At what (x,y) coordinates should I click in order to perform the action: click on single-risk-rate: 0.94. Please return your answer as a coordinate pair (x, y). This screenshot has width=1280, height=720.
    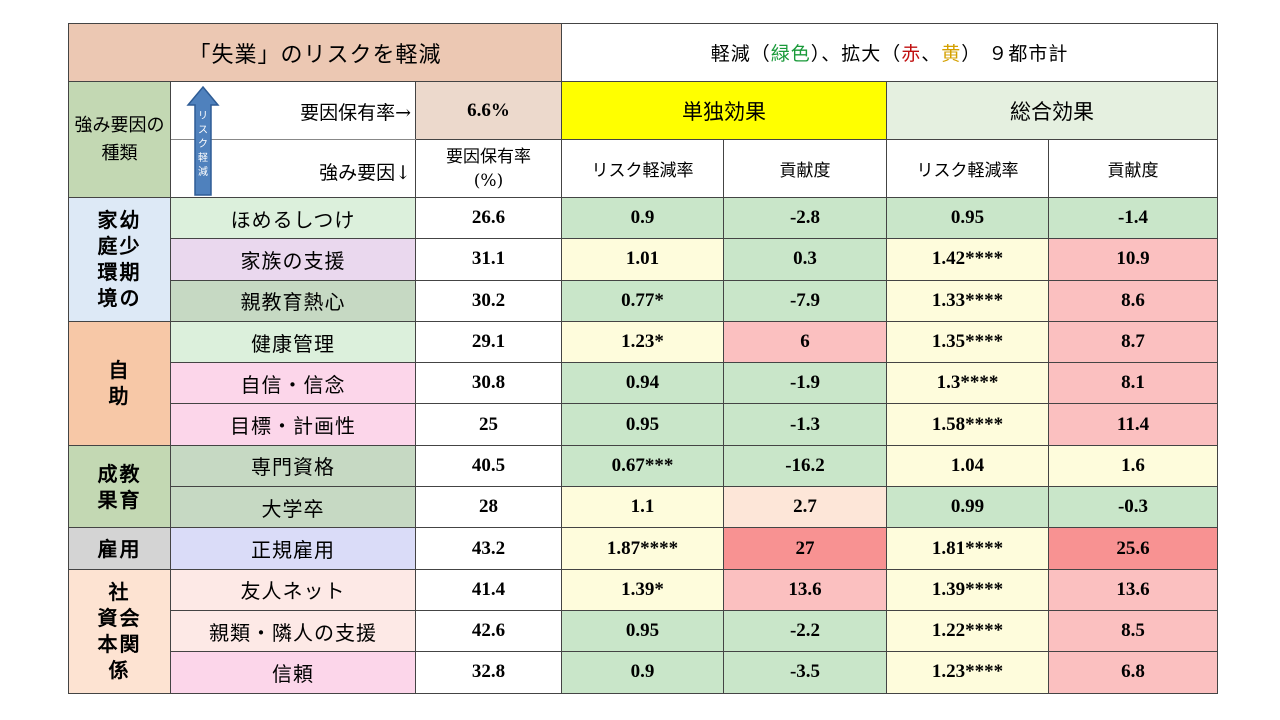
    Looking at the image, I should click on (642, 383).